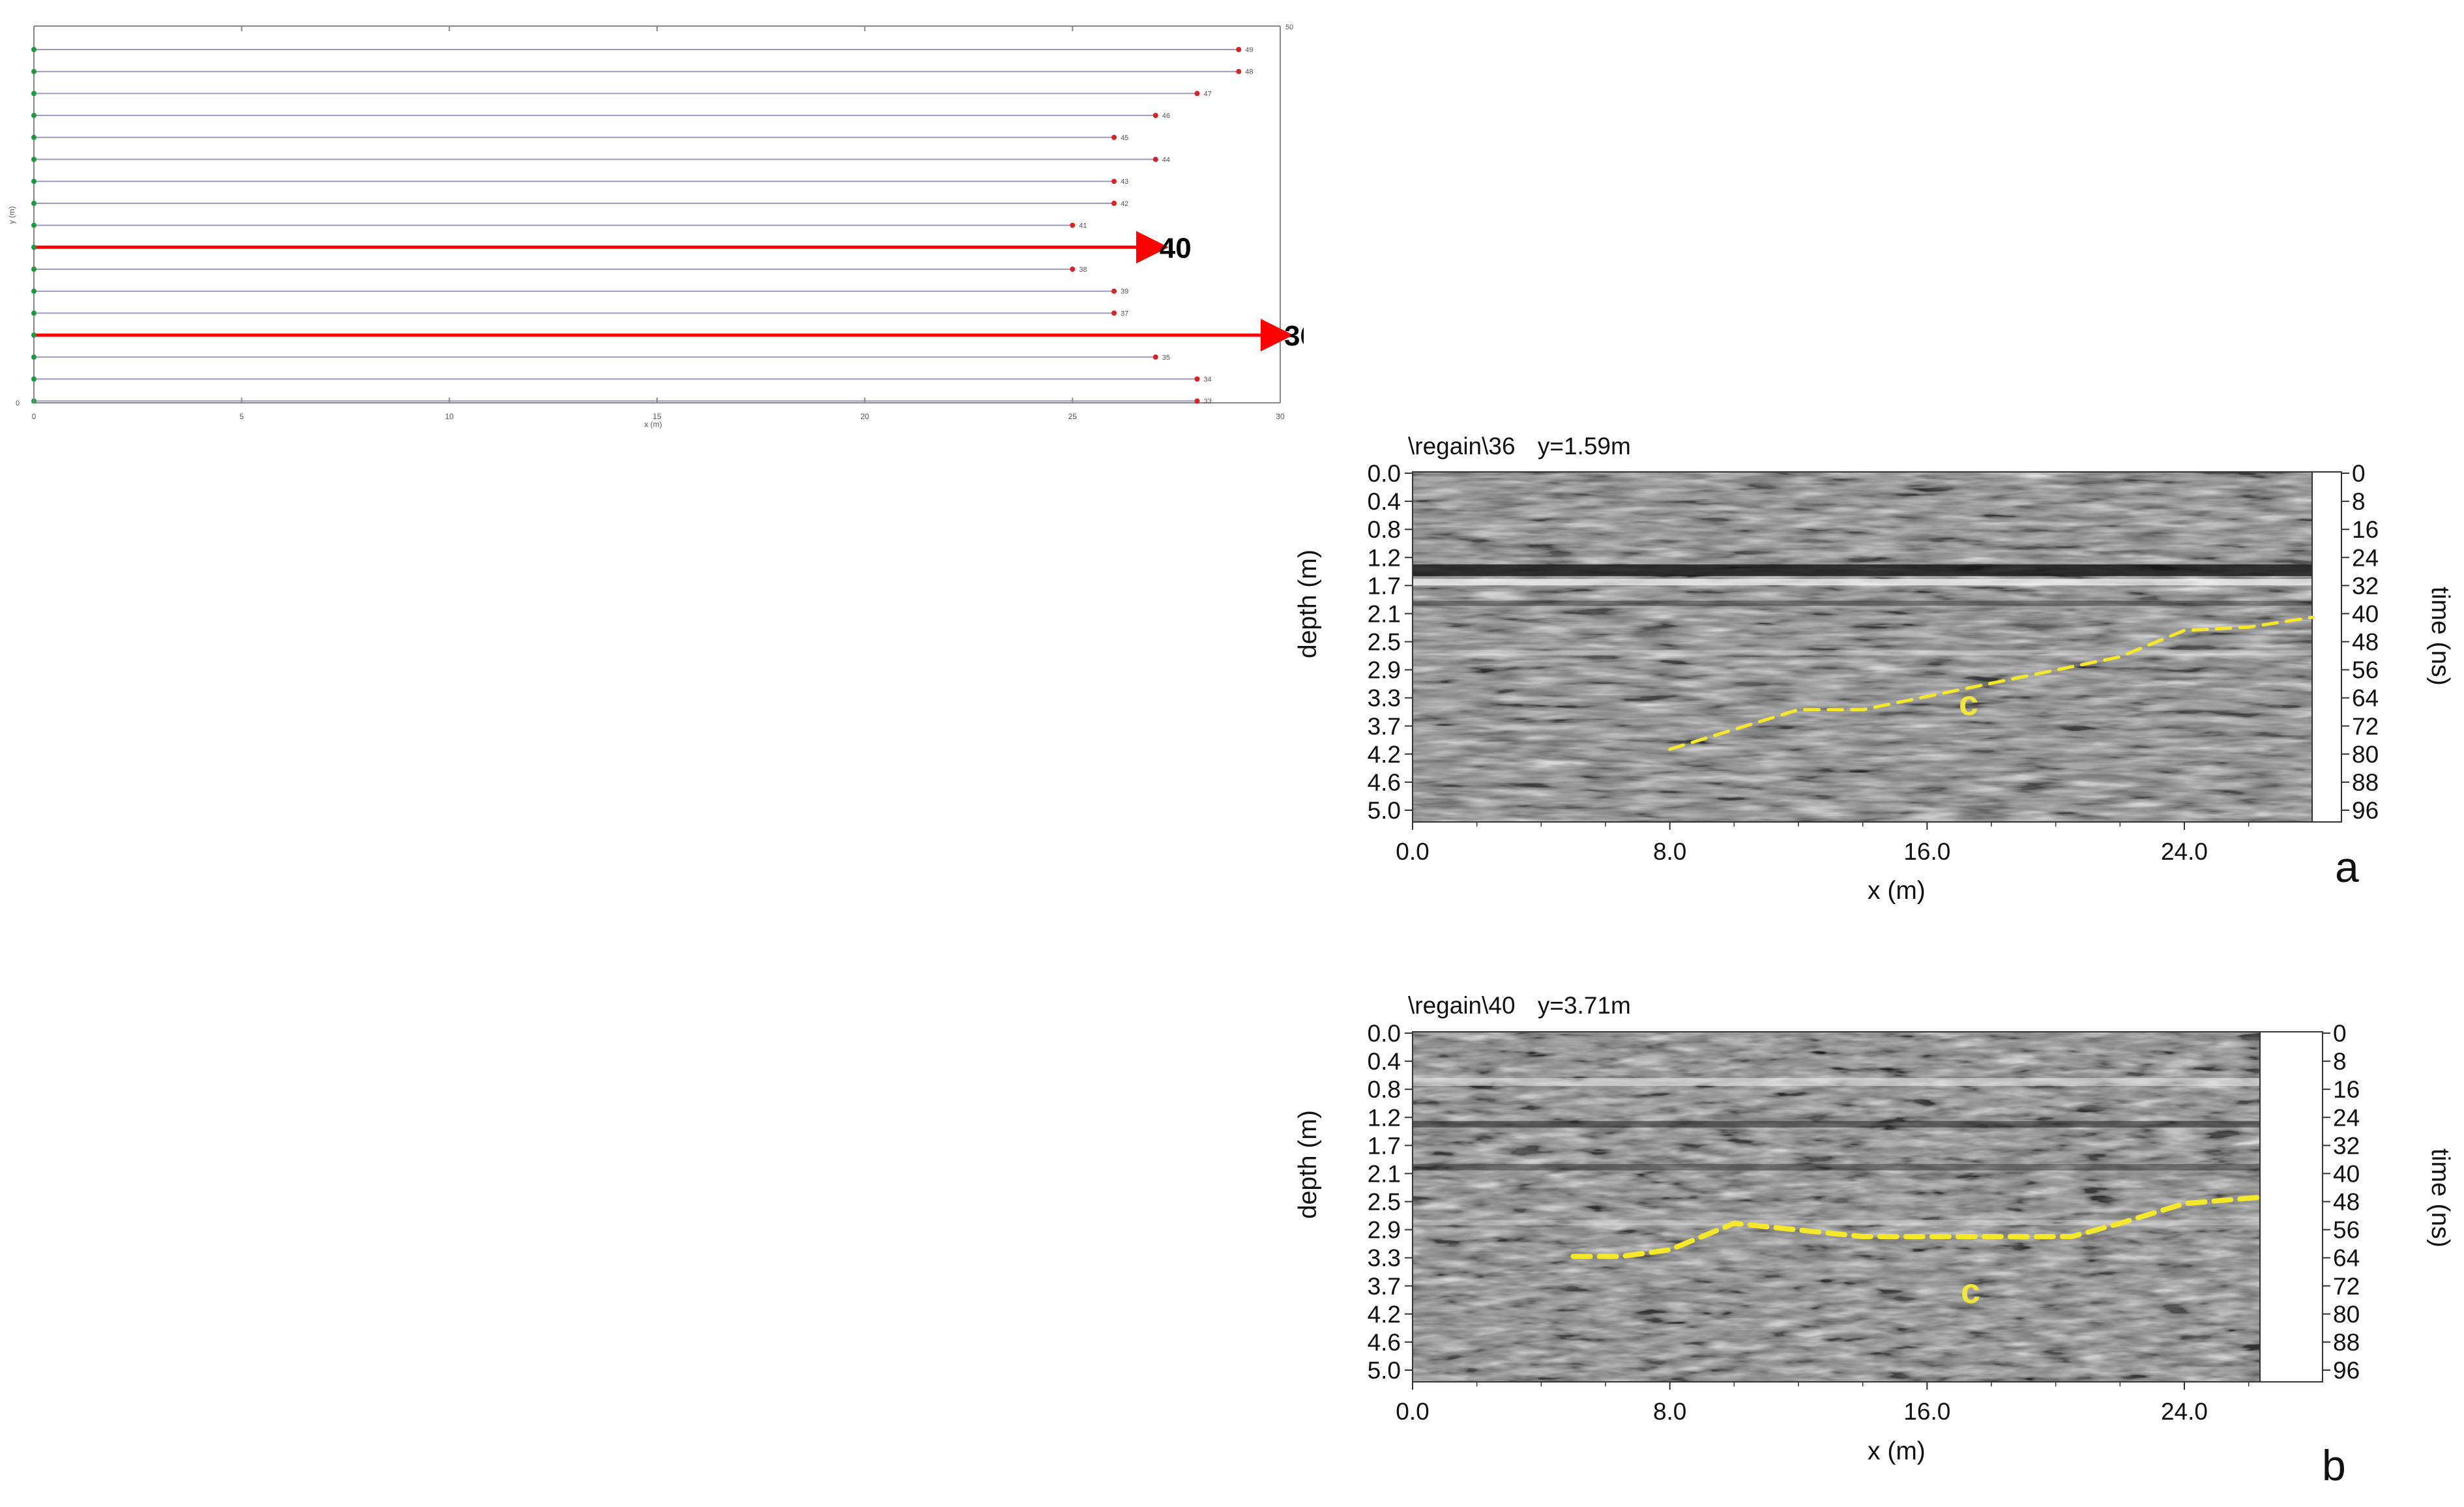  I want to click on panel-a-time-tick-label-8: 64, so click(2365, 698).